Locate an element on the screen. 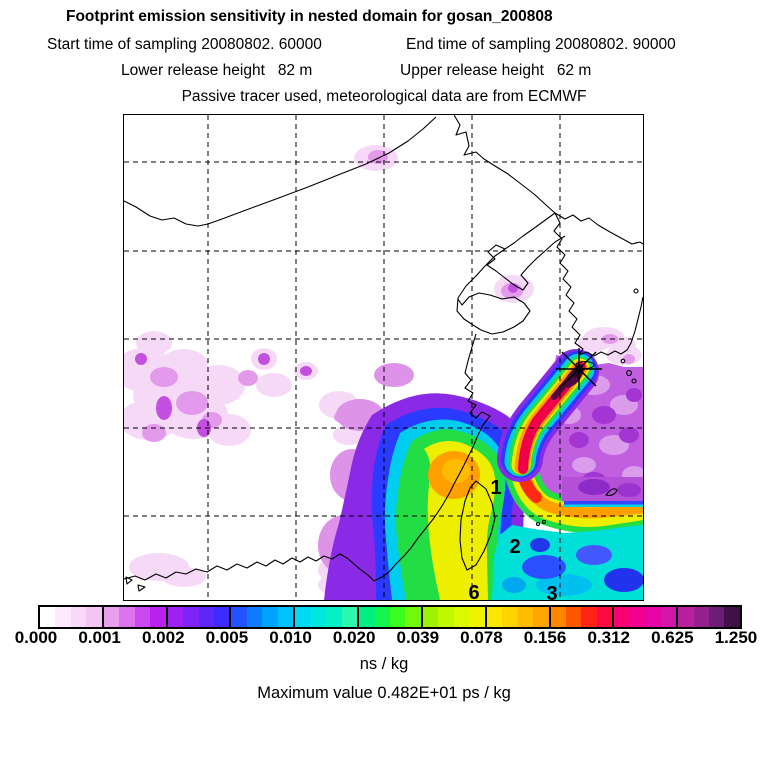  colorbar-tick-label: 1.250 is located at coordinates (736, 637).